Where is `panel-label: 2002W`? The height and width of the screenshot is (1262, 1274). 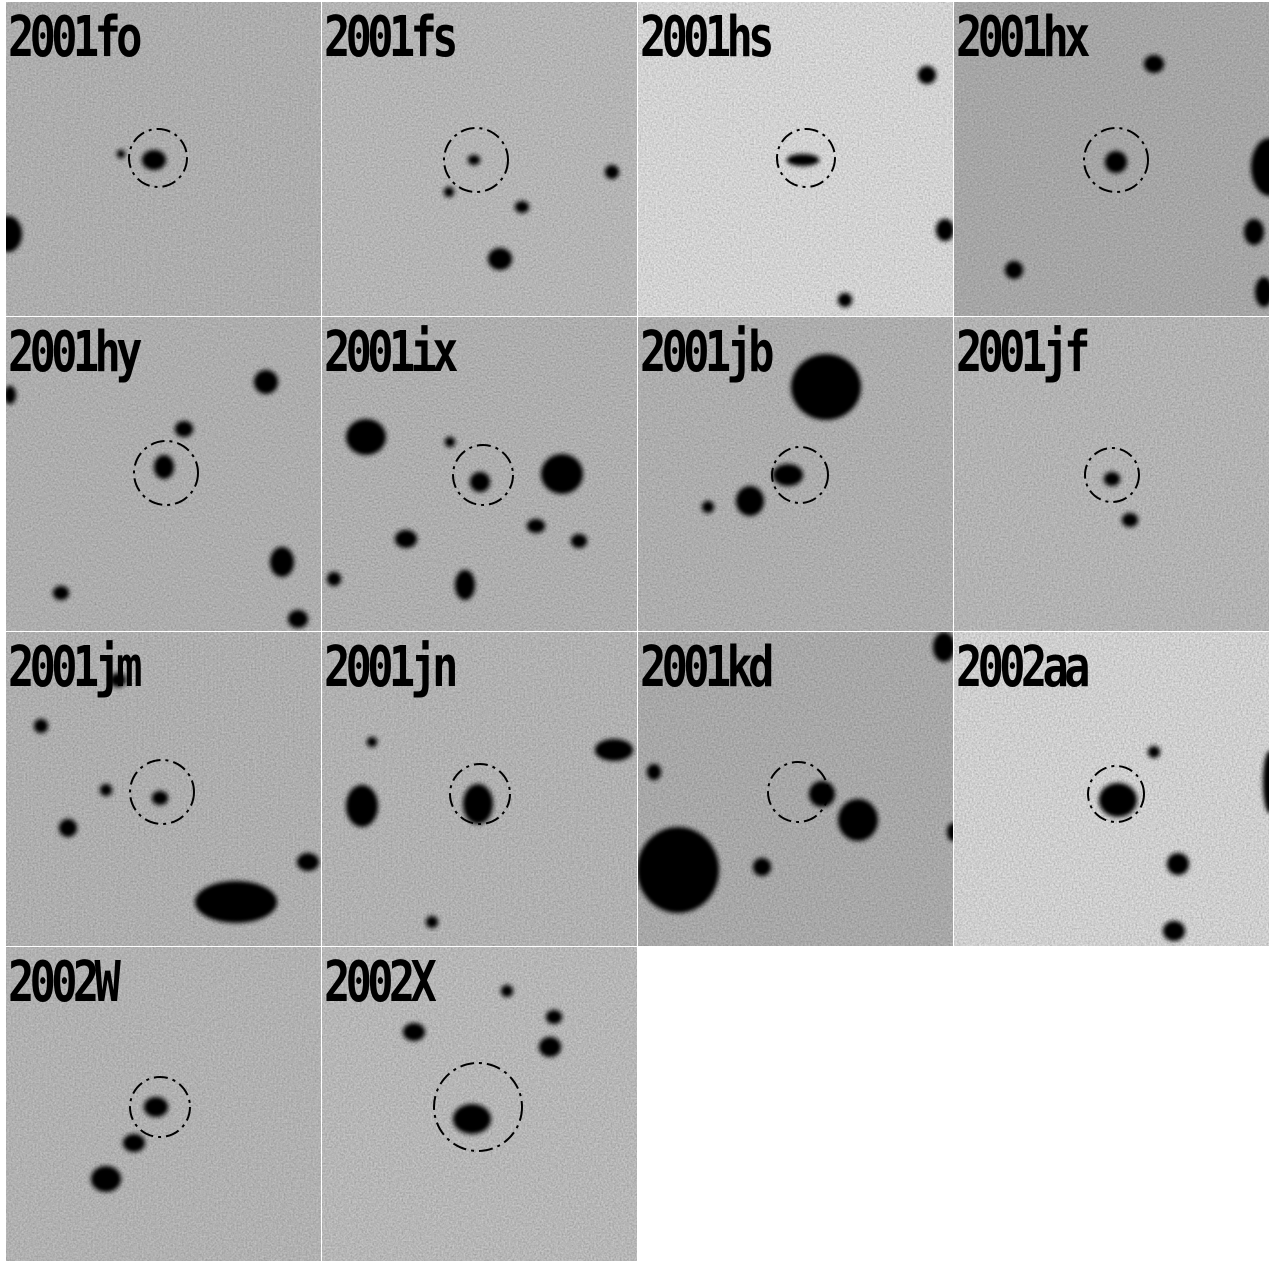
panel-label: 2002W is located at coordinates (64, 982).